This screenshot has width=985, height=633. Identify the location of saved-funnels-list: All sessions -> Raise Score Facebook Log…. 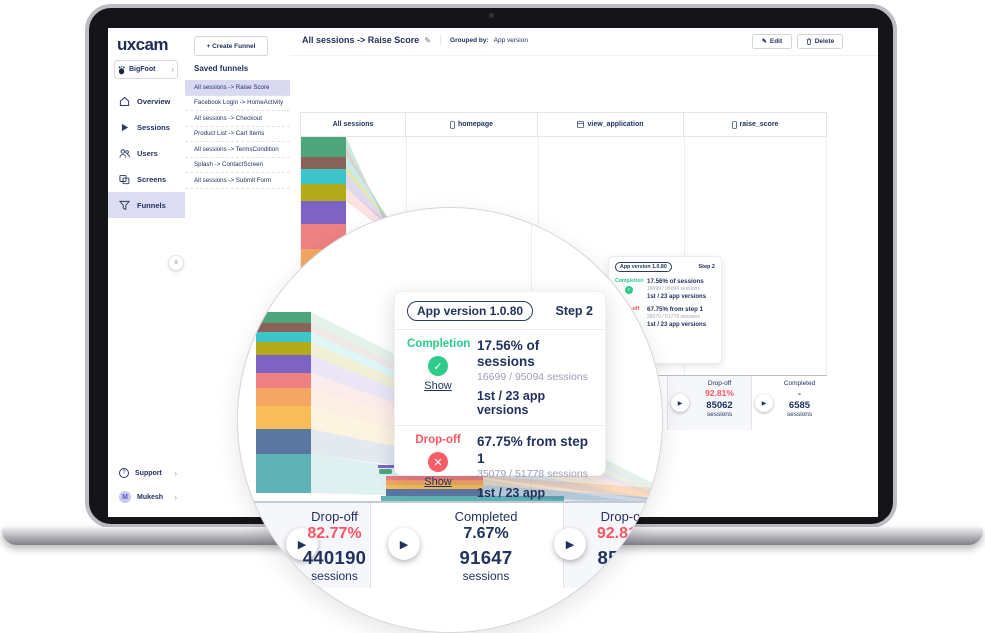
(237, 134).